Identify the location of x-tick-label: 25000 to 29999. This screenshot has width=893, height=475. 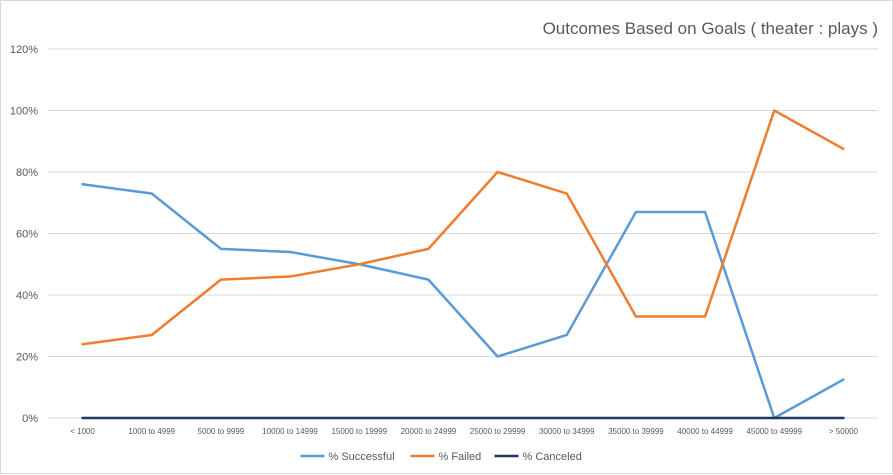
(498, 431).